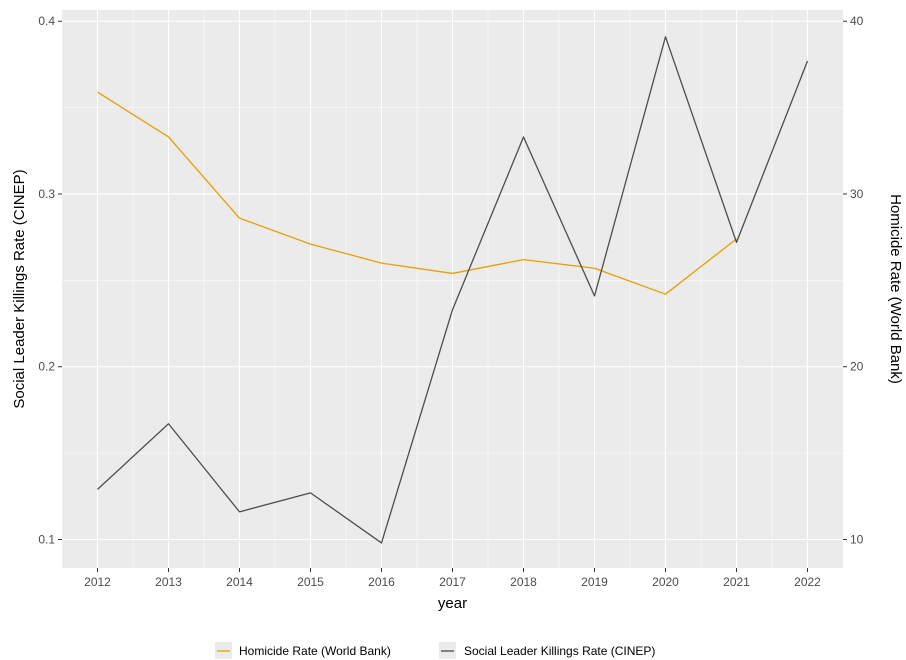 The width and height of the screenshot is (906, 660). What do you see at coordinates (46, 367) in the screenshot?
I see `y-tick-label: 0.2` at bounding box center [46, 367].